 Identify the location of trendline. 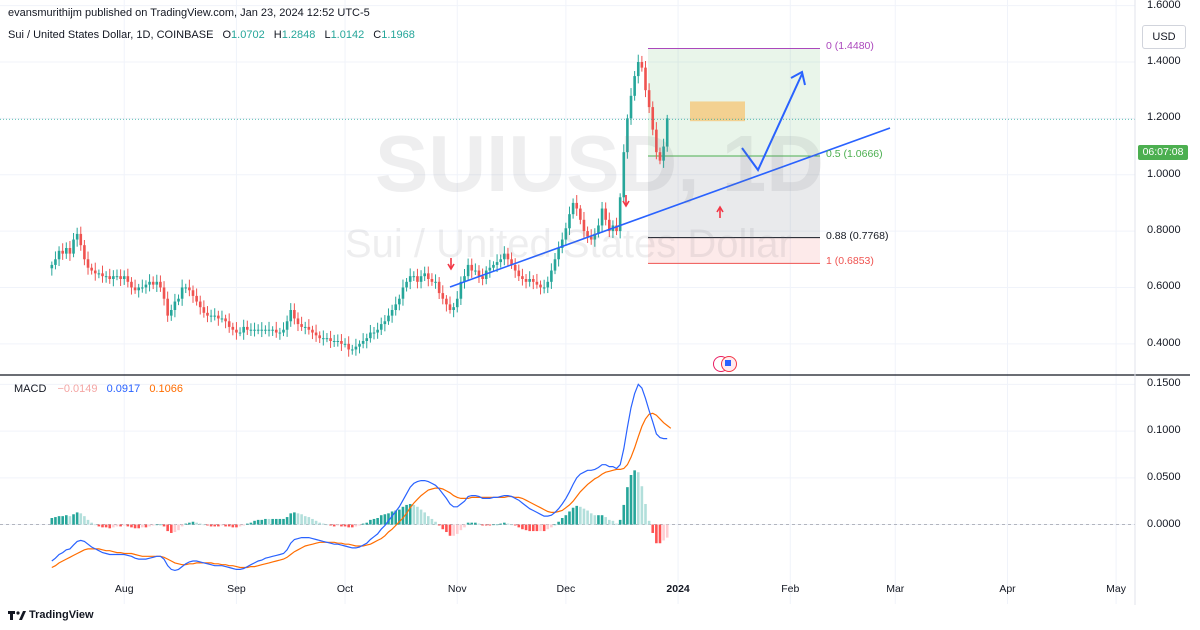
(670, 207).